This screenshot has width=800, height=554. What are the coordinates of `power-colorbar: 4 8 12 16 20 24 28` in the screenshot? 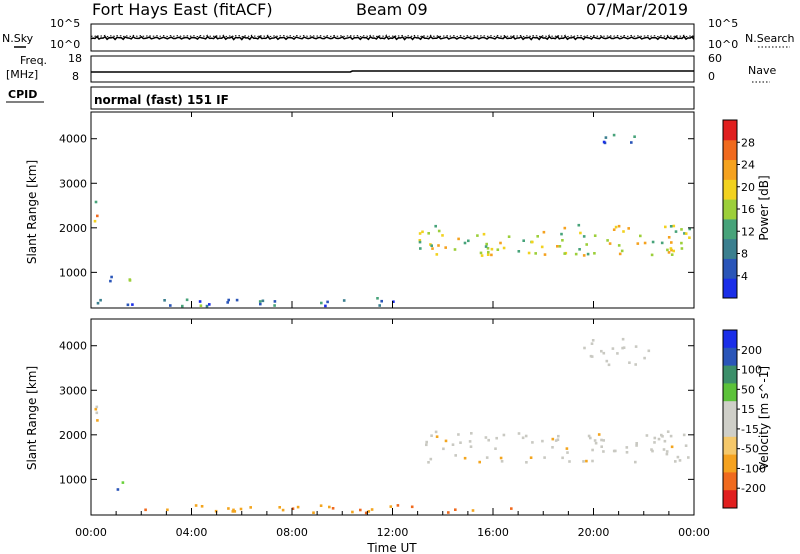 It's located at (738, 209).